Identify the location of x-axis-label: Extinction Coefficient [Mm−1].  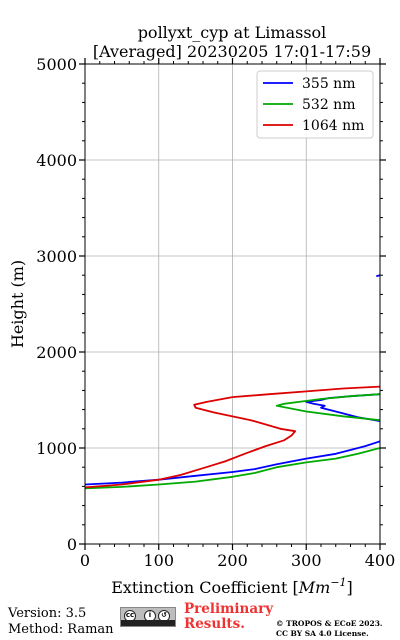
(232, 586).